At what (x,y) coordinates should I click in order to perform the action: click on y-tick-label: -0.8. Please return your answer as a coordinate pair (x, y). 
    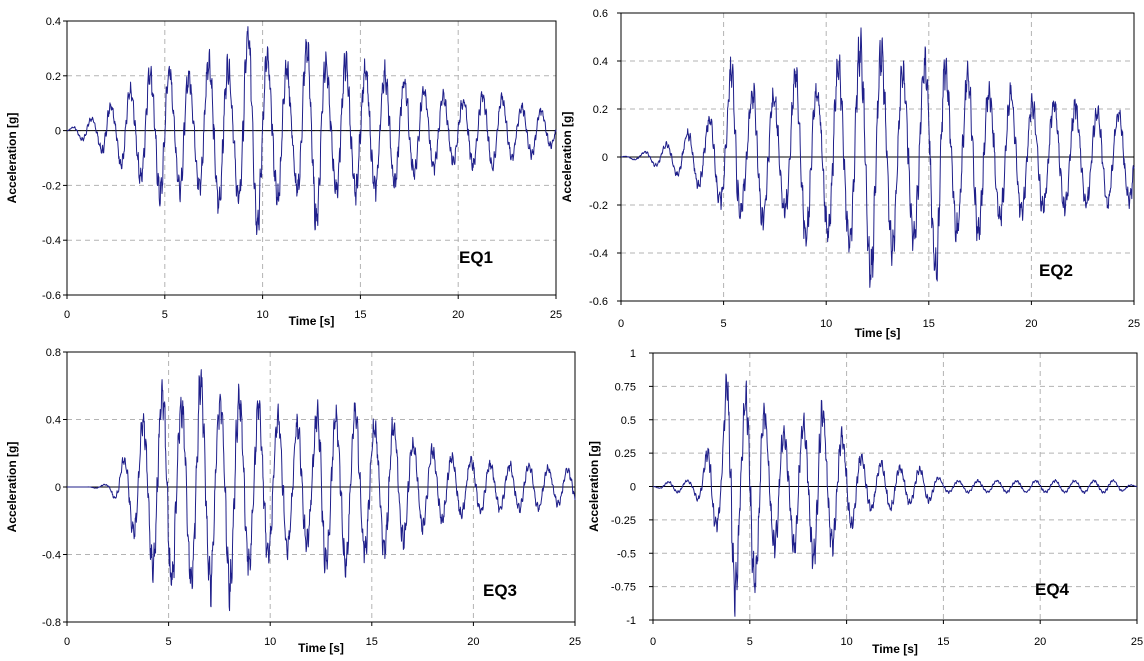
    Looking at the image, I should click on (51, 623).